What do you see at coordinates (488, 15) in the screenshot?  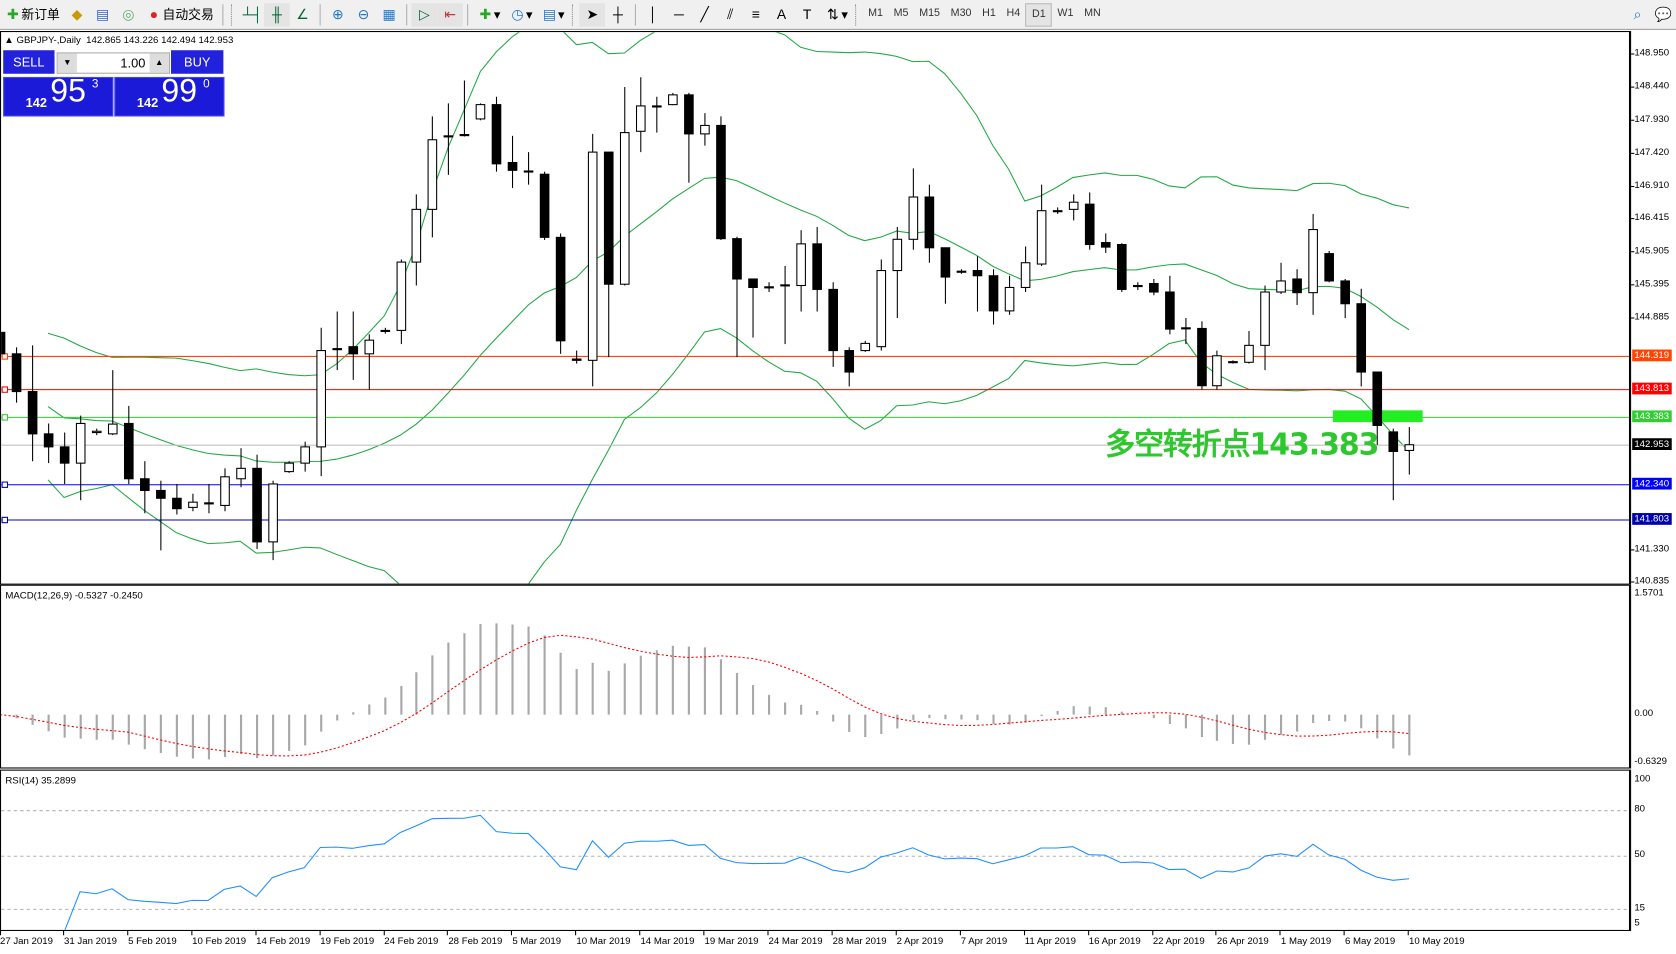 I see `indicators-button: ✚ ▾` at bounding box center [488, 15].